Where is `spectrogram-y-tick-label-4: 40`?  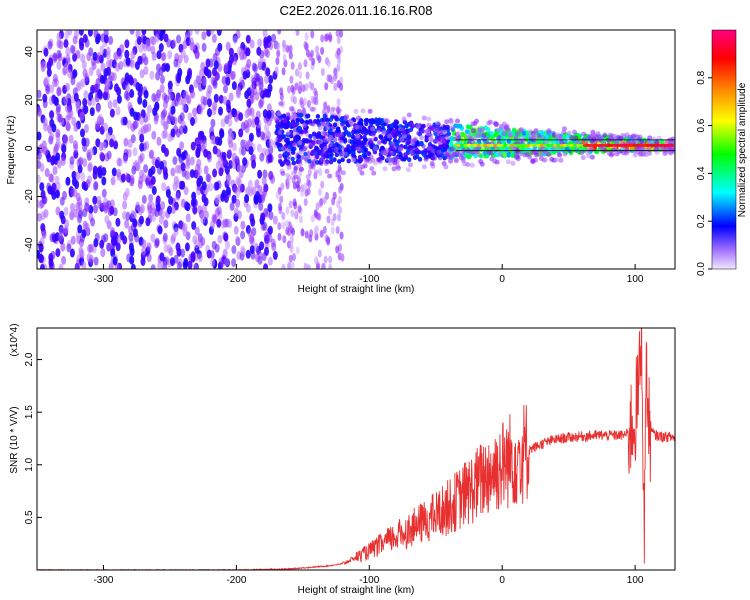 spectrogram-y-tick-label-4: 40 is located at coordinates (29, 52).